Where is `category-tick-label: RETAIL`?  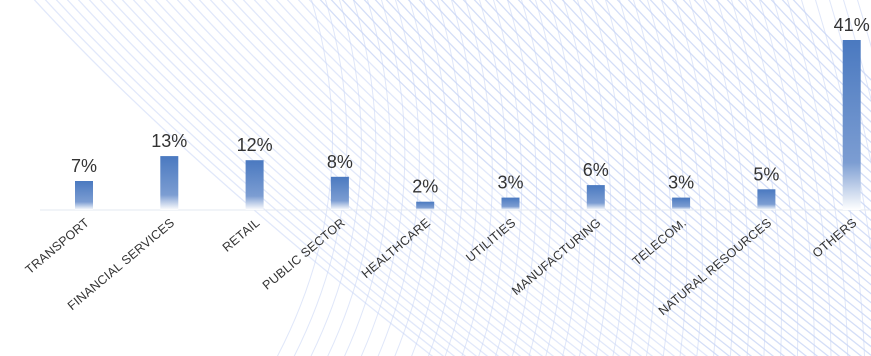 category-tick-label: RETAIL is located at coordinates (241, 235).